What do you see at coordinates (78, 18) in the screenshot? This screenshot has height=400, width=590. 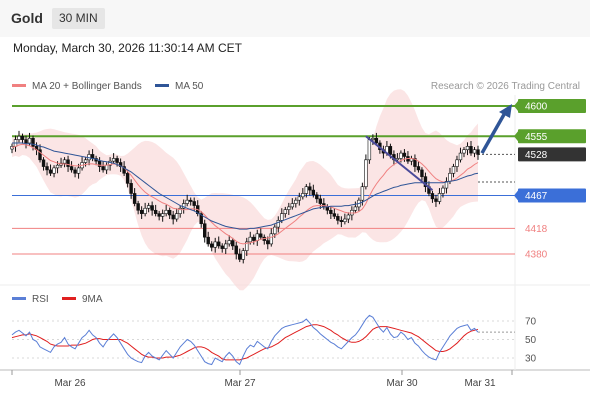 I see `timeframe-badge: 30 MIN` at bounding box center [78, 18].